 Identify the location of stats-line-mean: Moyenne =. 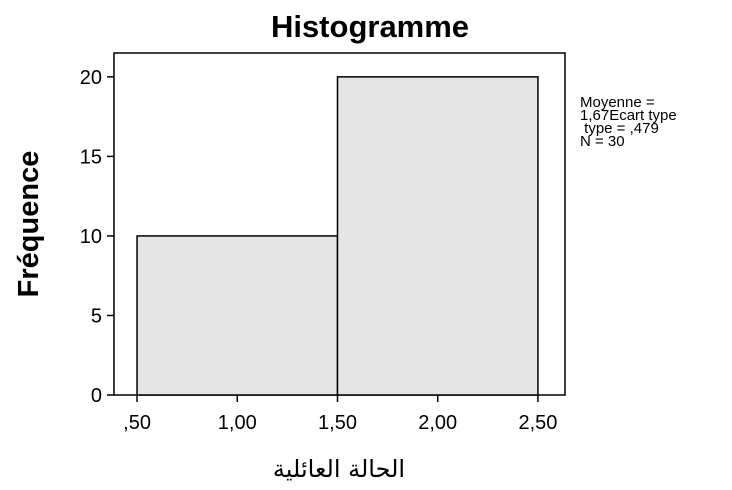
(617, 102).